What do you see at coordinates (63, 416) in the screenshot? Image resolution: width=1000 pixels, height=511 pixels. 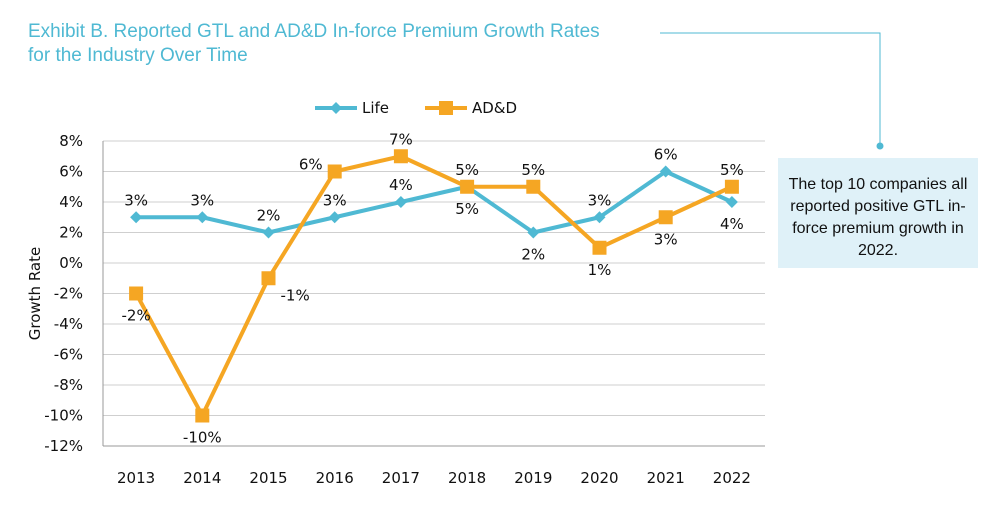 I see `y-tick-label: -10%` at bounding box center [63, 416].